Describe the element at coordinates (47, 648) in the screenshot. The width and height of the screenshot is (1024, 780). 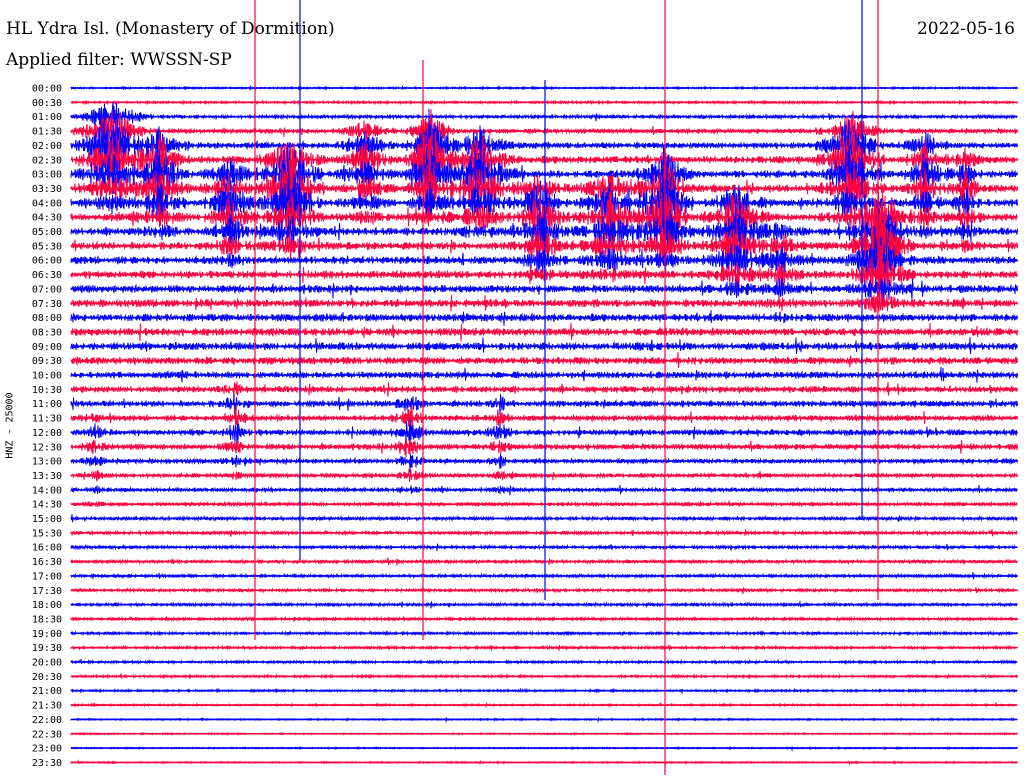
I see `time-label-1930: 19:30` at that location.